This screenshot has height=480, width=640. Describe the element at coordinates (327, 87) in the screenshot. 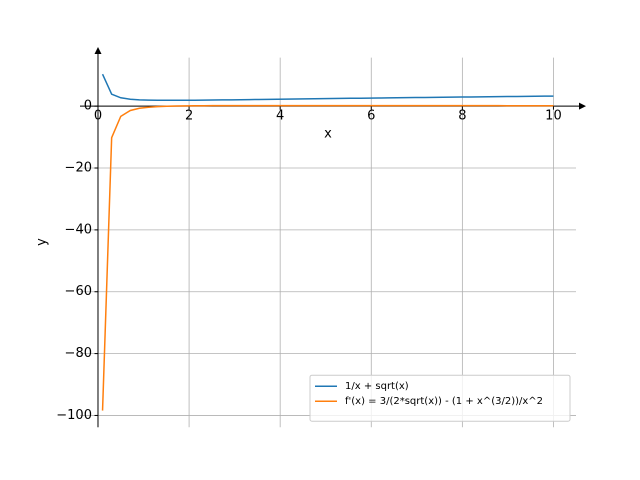

I see `series-line` at that location.